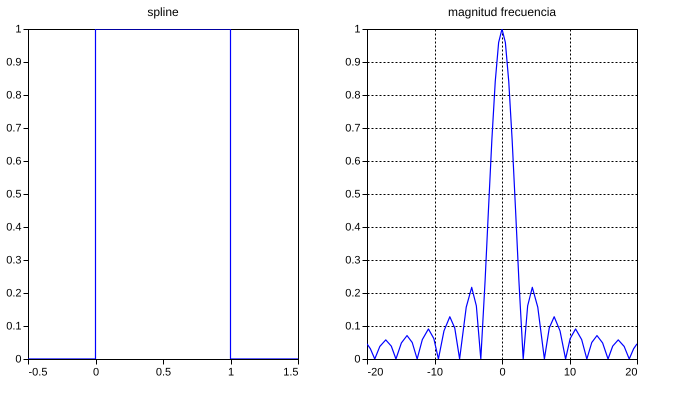  What do you see at coordinates (231, 372) in the screenshot?
I see `x-tick-label: 1` at bounding box center [231, 372].